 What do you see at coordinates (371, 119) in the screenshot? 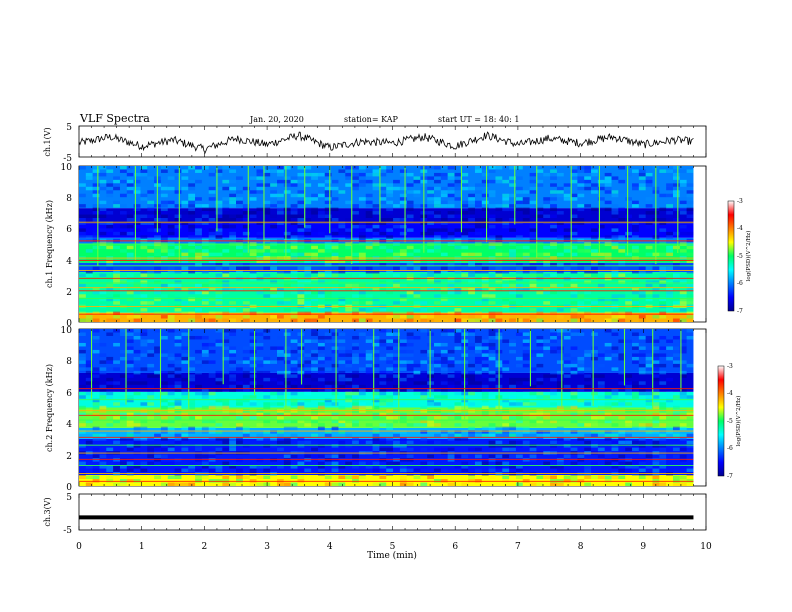
I see `station-label: station= KAP` at bounding box center [371, 119].